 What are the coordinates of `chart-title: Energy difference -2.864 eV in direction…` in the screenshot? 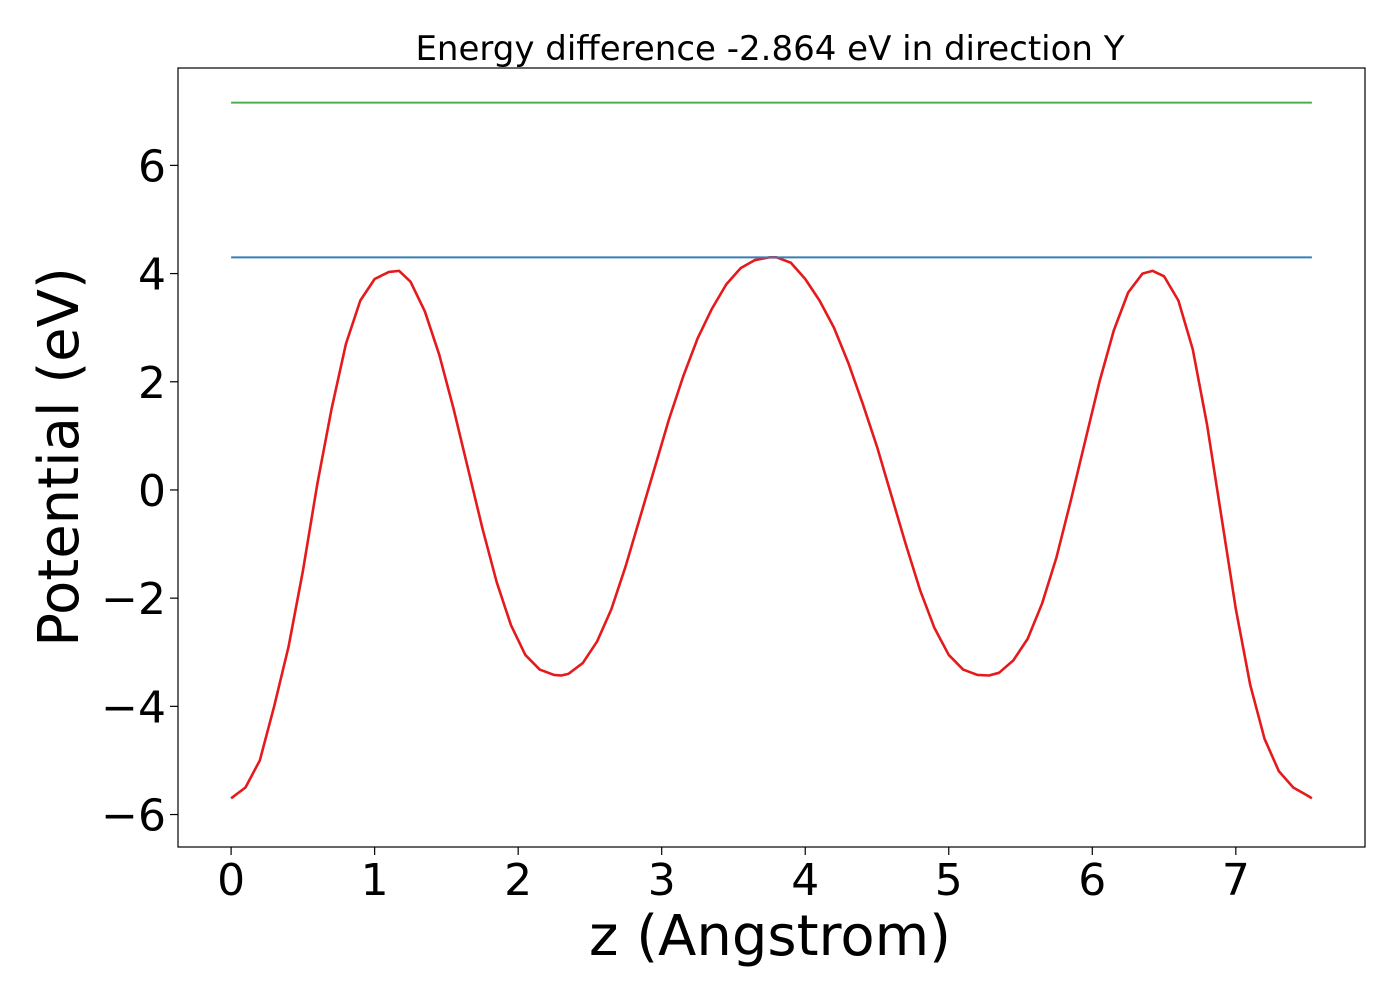 It's located at (769, 49).